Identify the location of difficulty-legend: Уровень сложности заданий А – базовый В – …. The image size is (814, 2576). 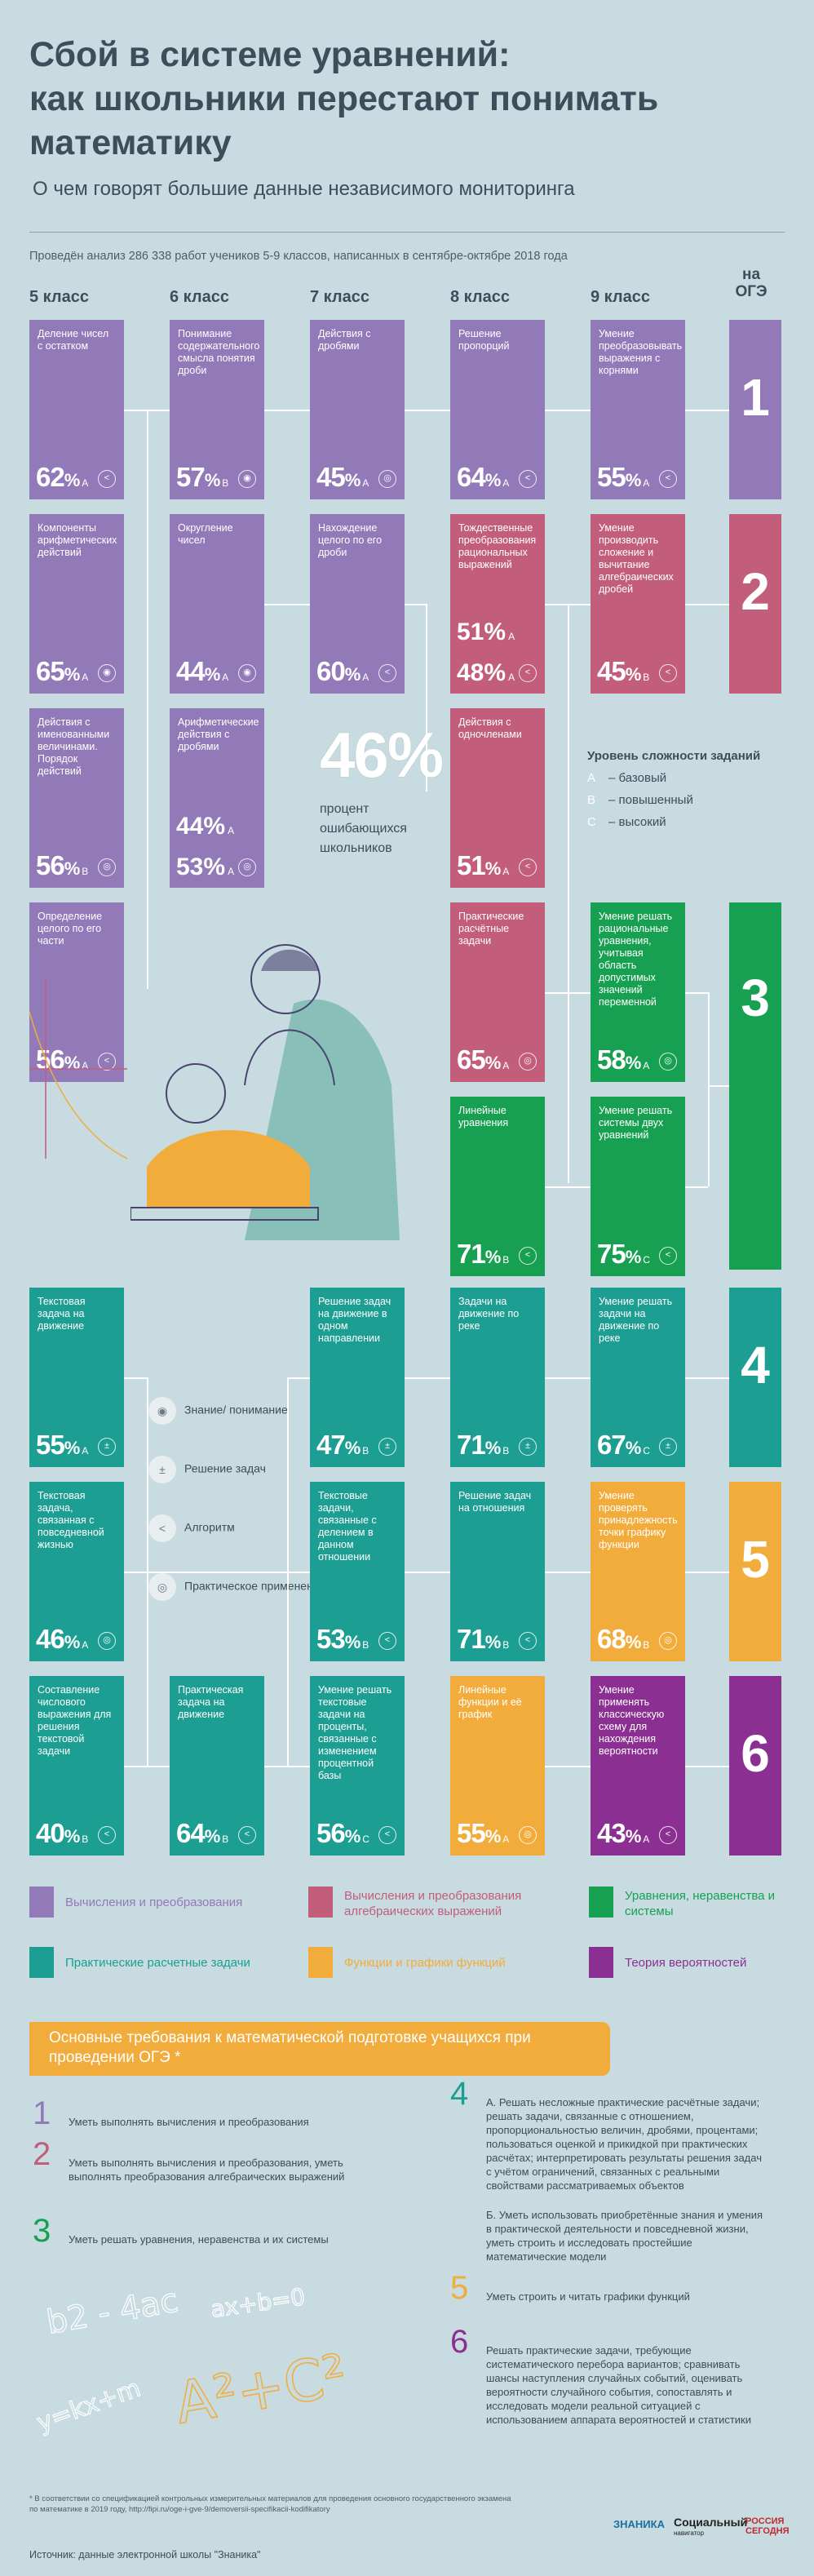
(674, 789).